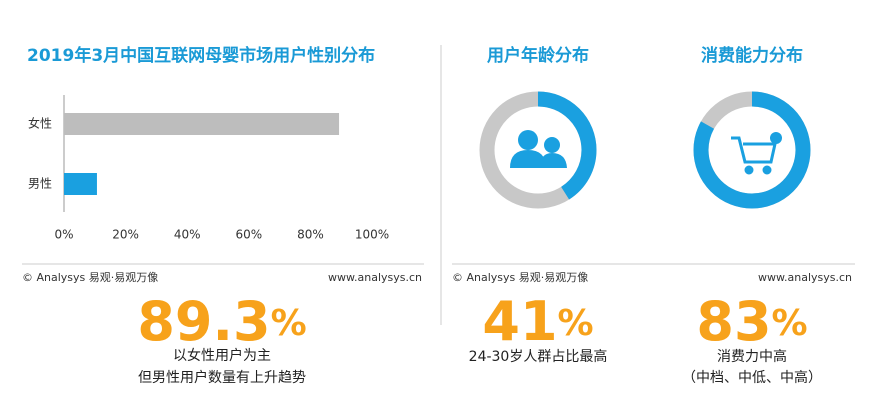 The image size is (873, 403). Describe the element at coordinates (222, 377) in the screenshot. I see `note: 但男性用户数量有上升趋势` at that location.